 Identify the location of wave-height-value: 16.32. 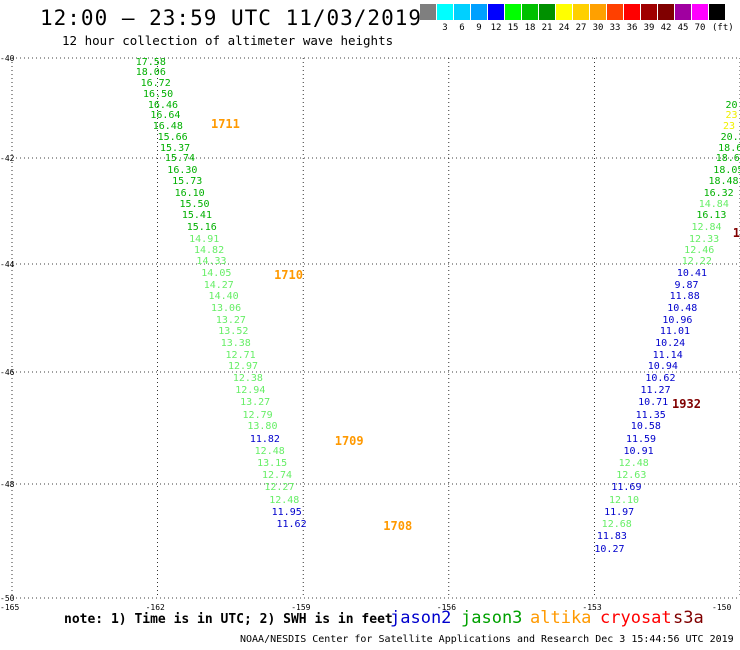
(718, 193).